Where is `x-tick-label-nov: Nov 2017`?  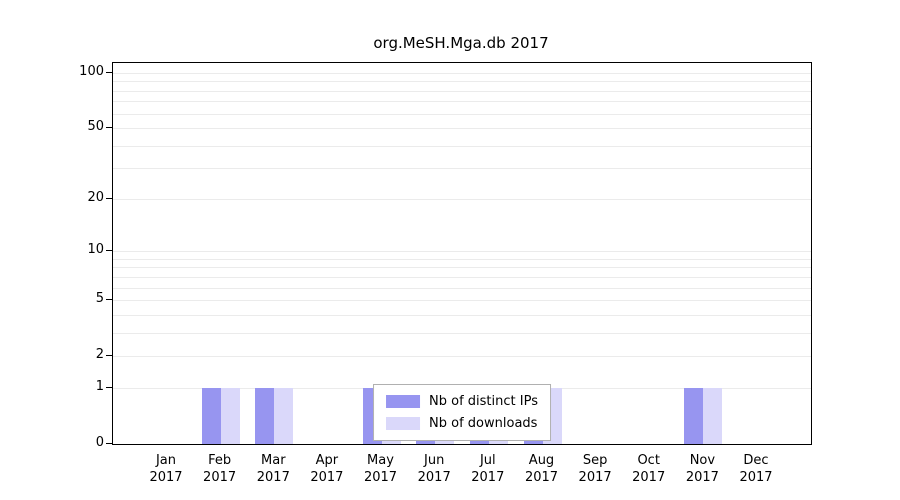 x-tick-label-nov: Nov 2017 is located at coordinates (702, 469).